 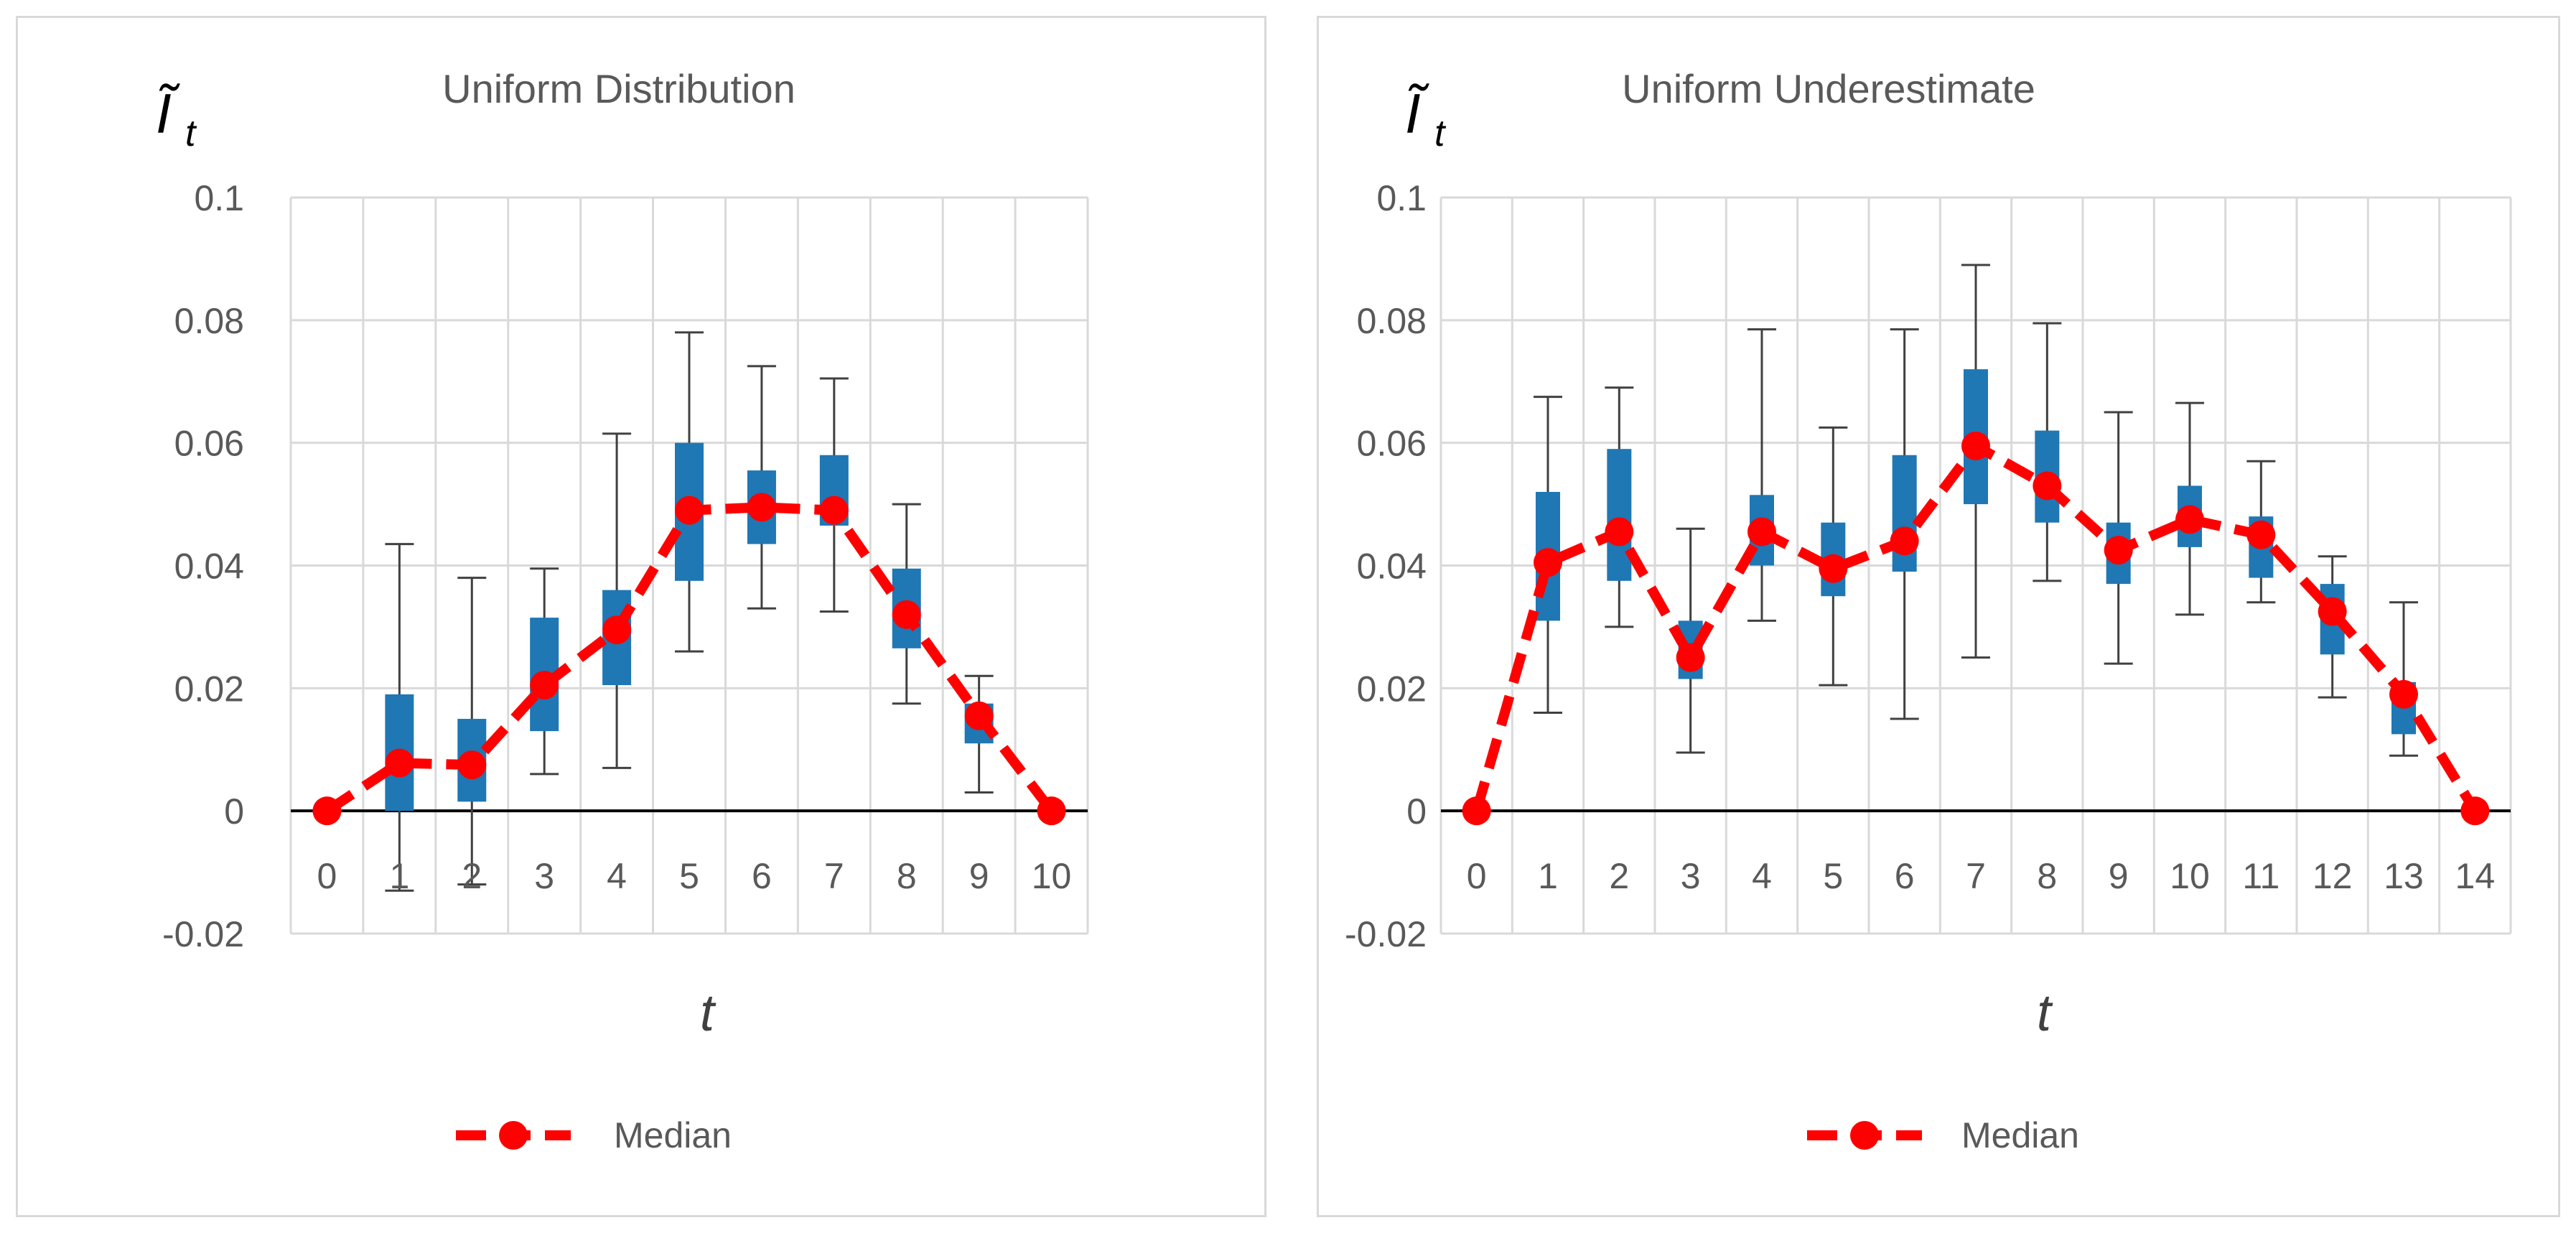 I want to click on box, so click(x=1619, y=515).